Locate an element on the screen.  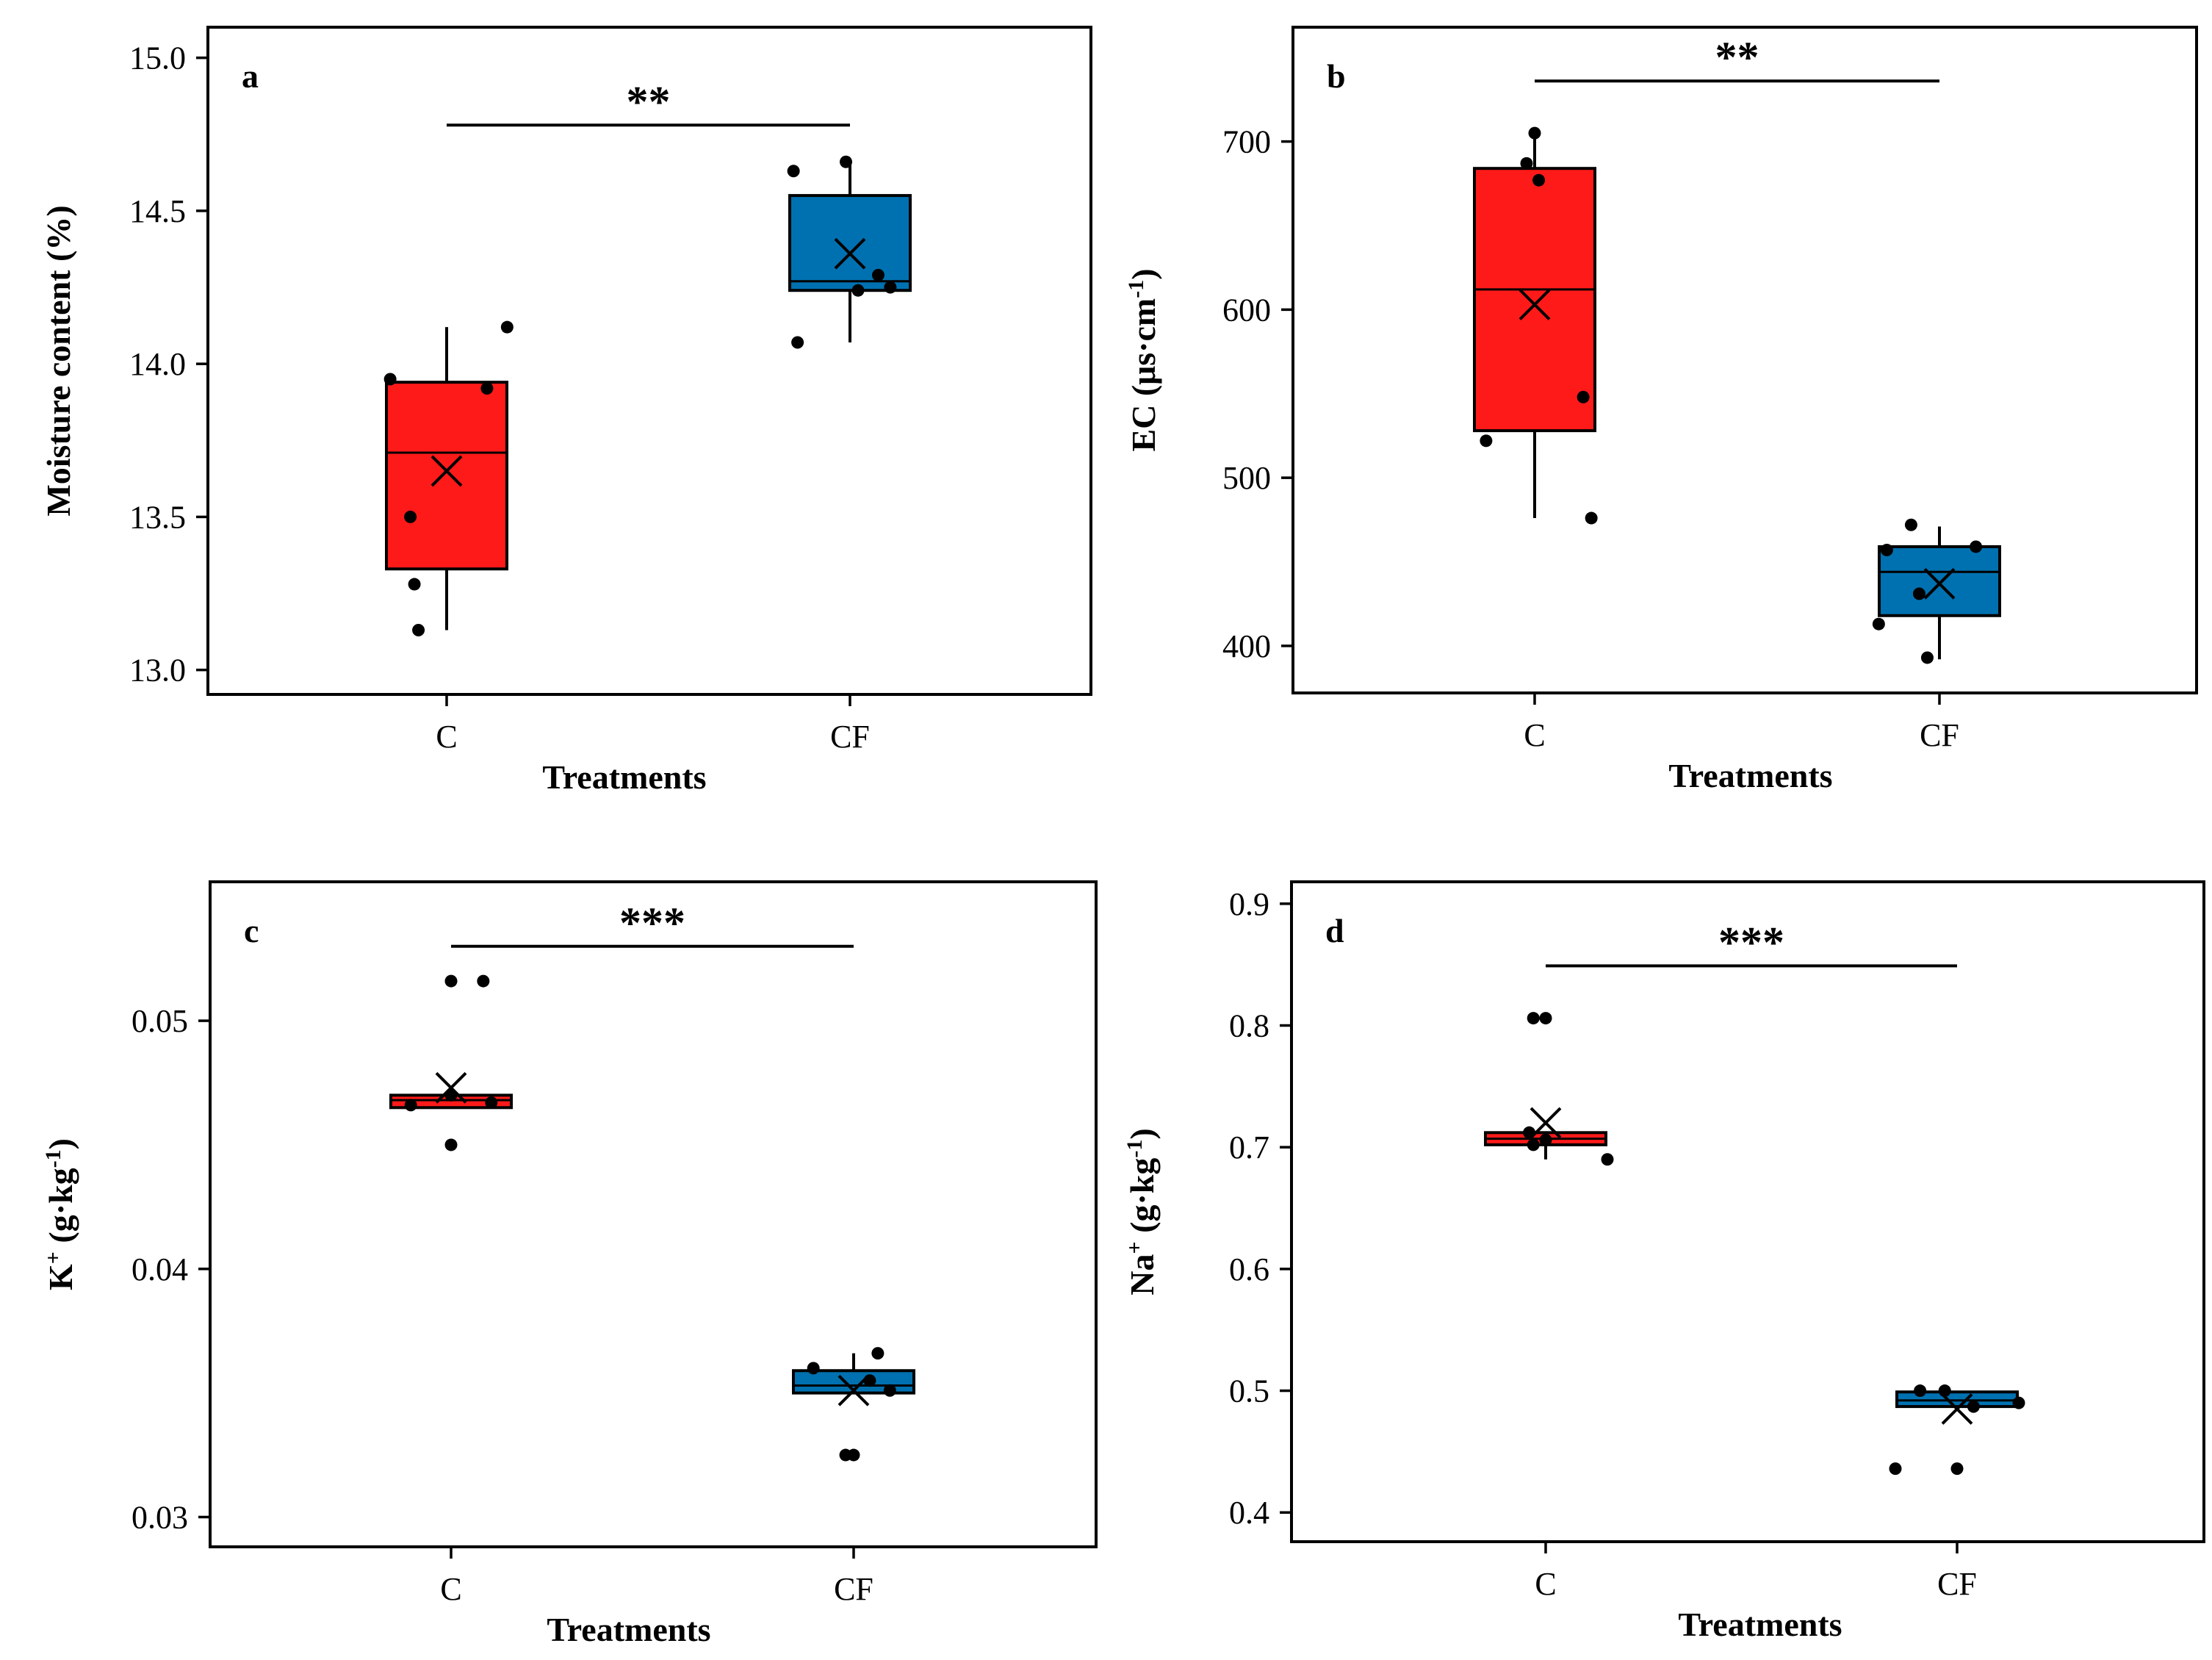
y-axis-title: K+ (g·kg-1) is located at coordinates (60, 1214).